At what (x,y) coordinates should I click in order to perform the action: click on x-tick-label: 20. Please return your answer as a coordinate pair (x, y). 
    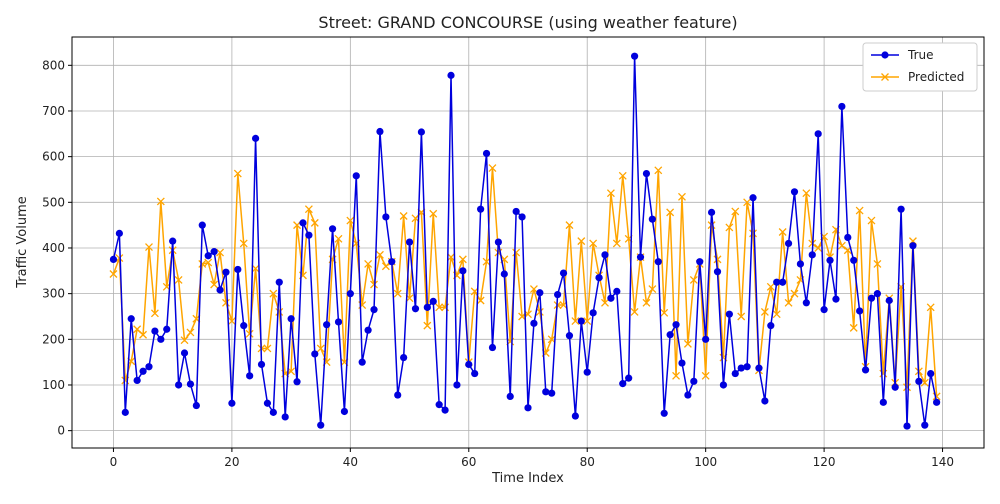
    Looking at the image, I should click on (231, 462).